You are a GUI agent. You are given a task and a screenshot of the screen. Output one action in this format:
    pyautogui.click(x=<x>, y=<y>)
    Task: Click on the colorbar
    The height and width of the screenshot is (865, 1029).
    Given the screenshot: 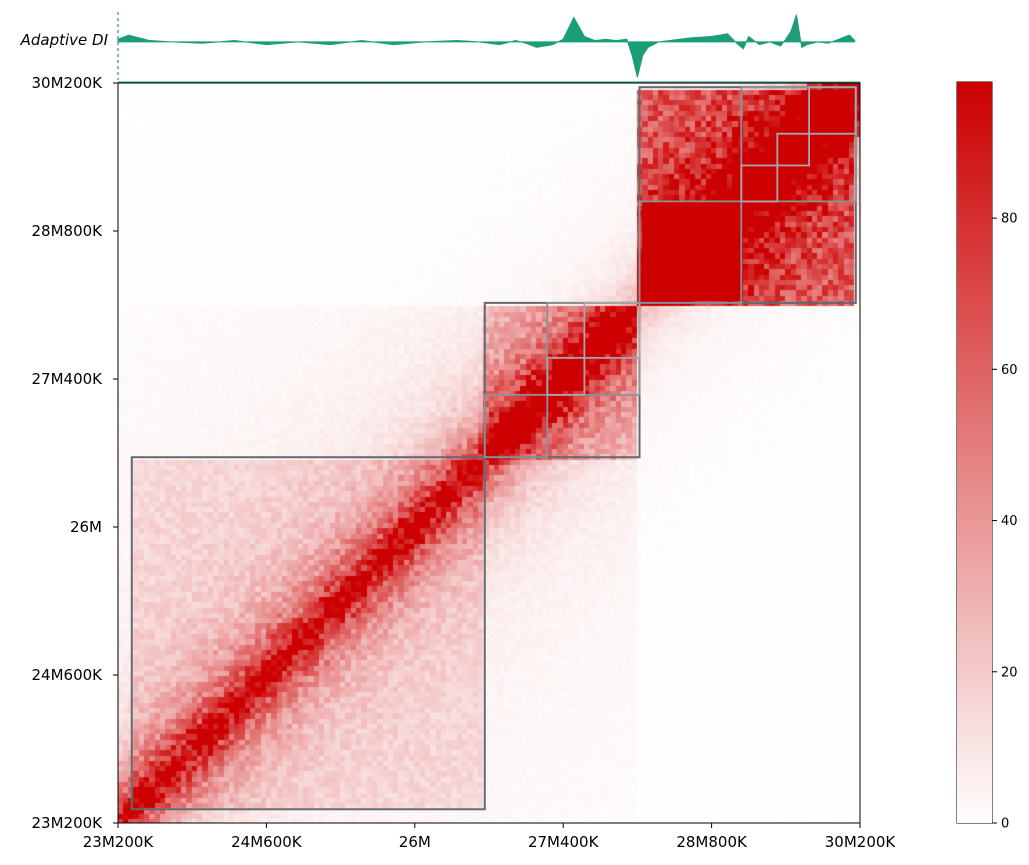 What is the action you would take?
    pyautogui.click(x=974, y=452)
    